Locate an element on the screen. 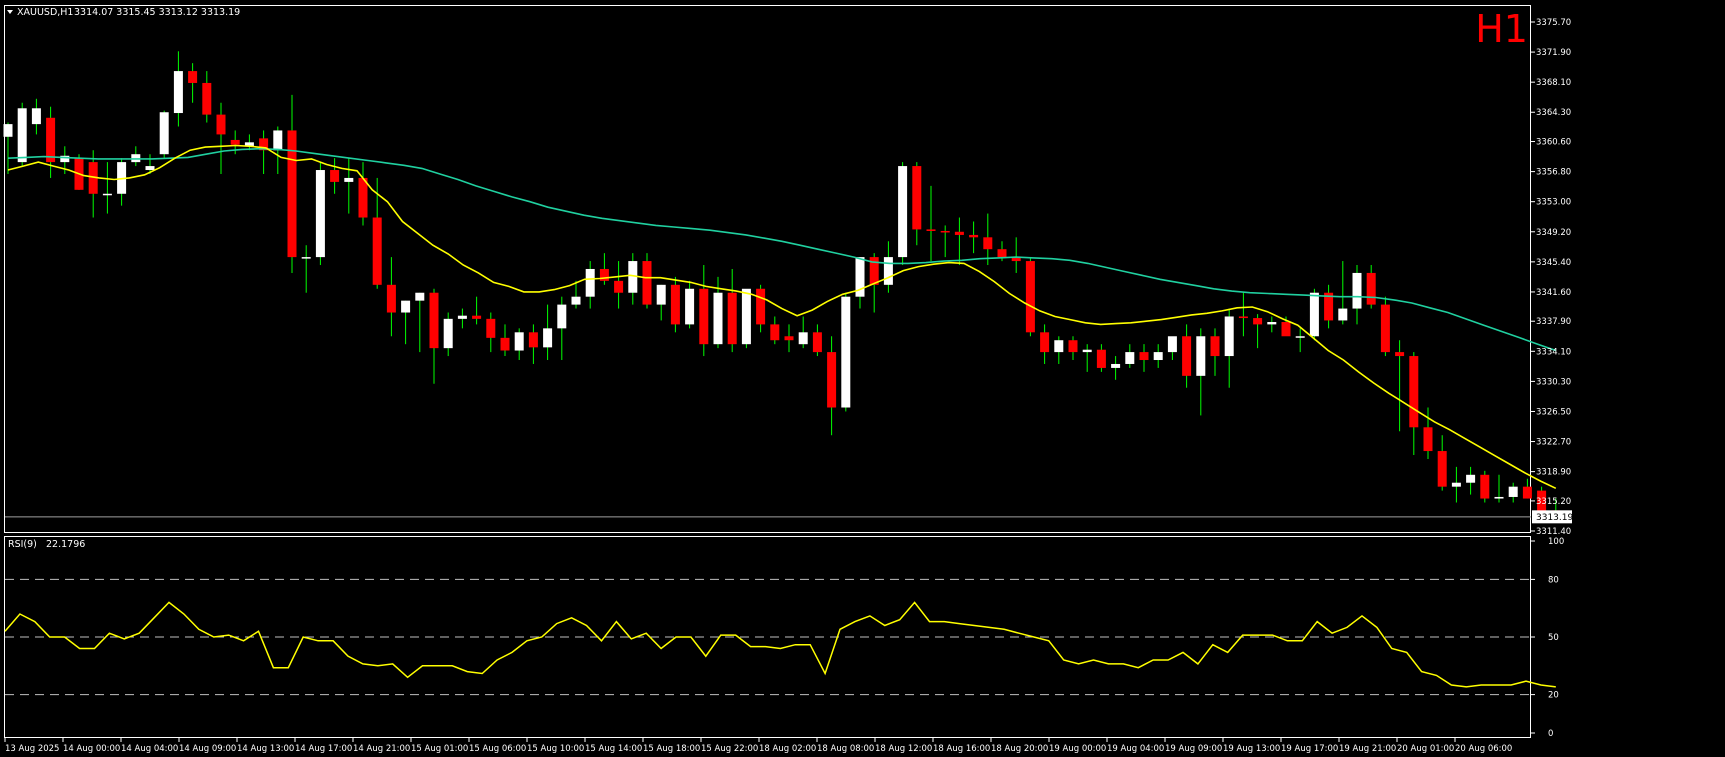  rsi-line is located at coordinates (780, 644).